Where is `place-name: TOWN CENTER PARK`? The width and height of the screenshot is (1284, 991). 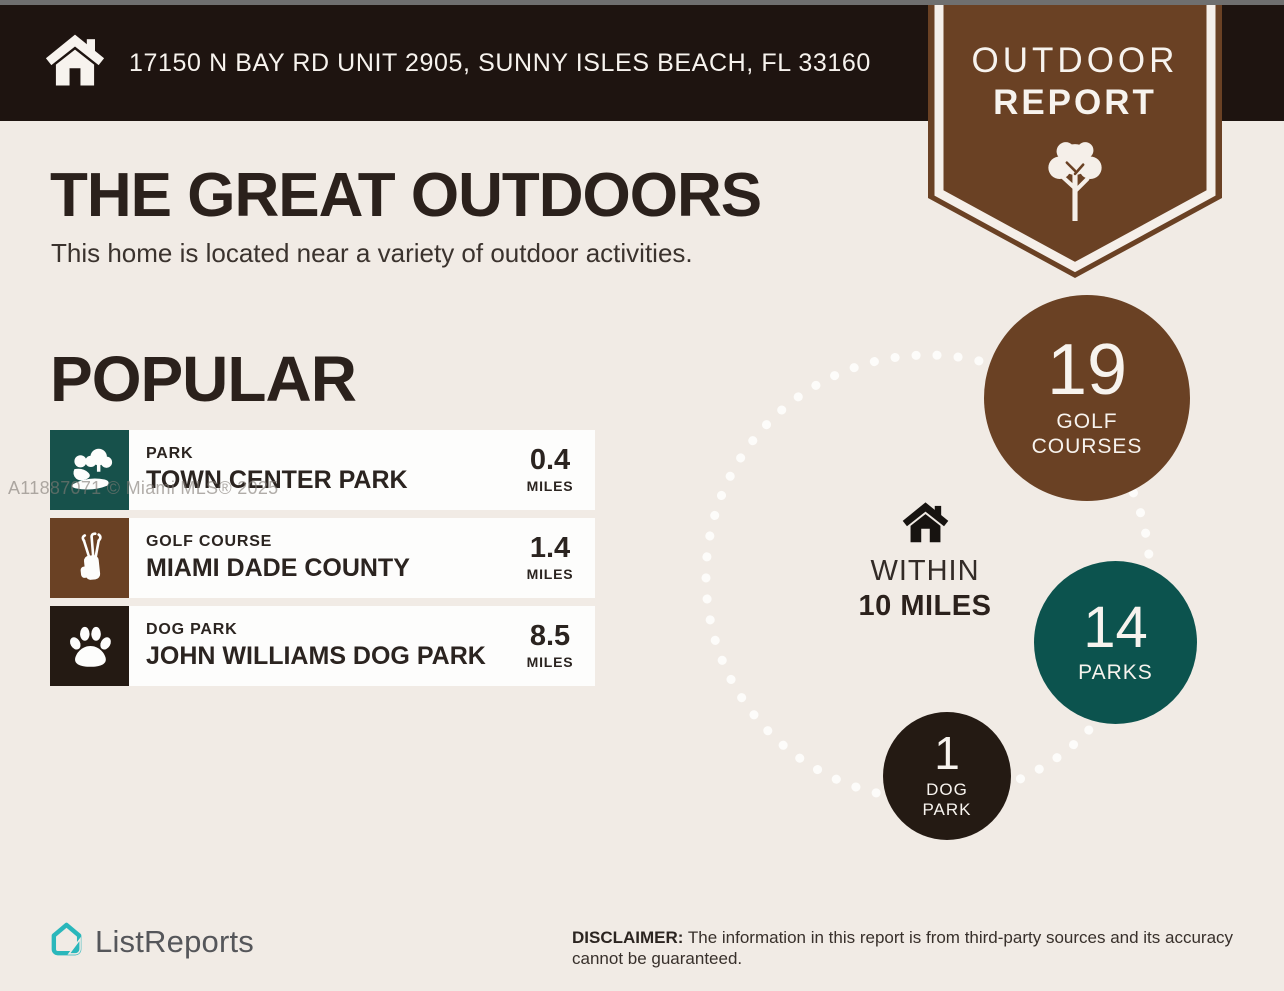
place-name: TOWN CENTER PARK is located at coordinates (277, 480).